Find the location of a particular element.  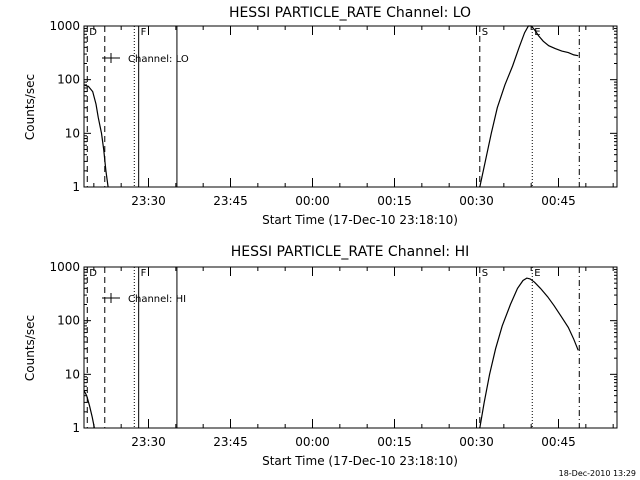

legend-label: Channel: LO is located at coordinates (158, 59).